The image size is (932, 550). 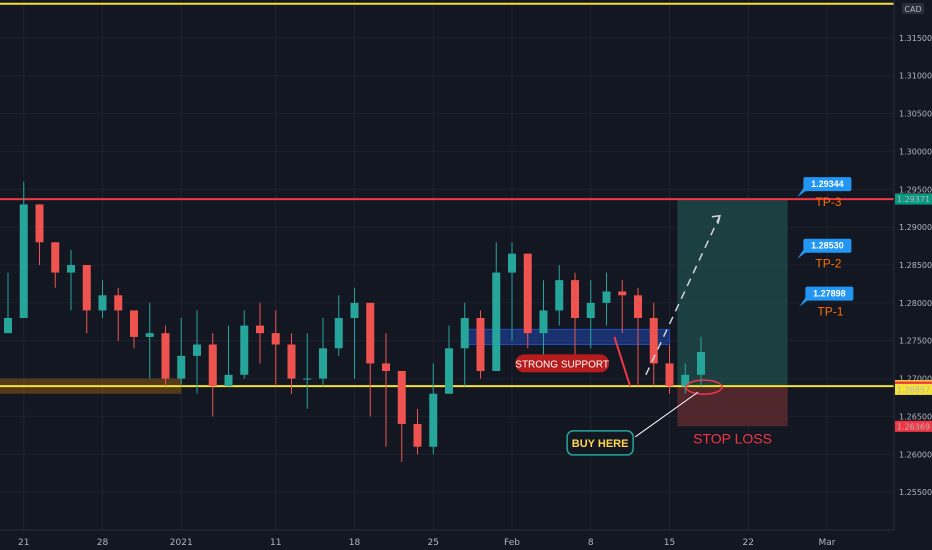 I want to click on x-tick-label: Feb, so click(x=512, y=543).